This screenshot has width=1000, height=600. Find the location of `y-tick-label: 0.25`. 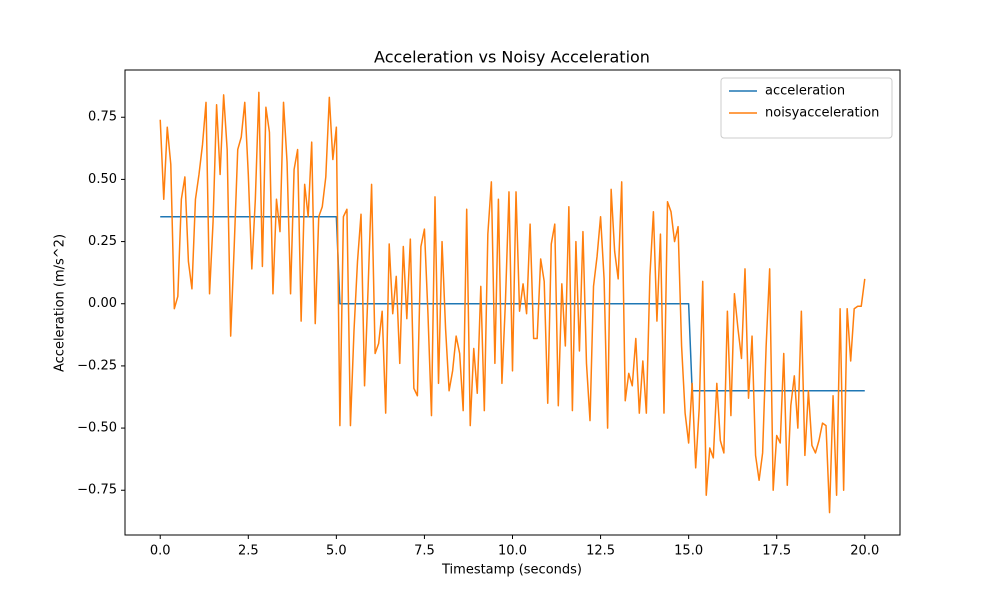

y-tick-label: 0.25 is located at coordinates (102, 241).